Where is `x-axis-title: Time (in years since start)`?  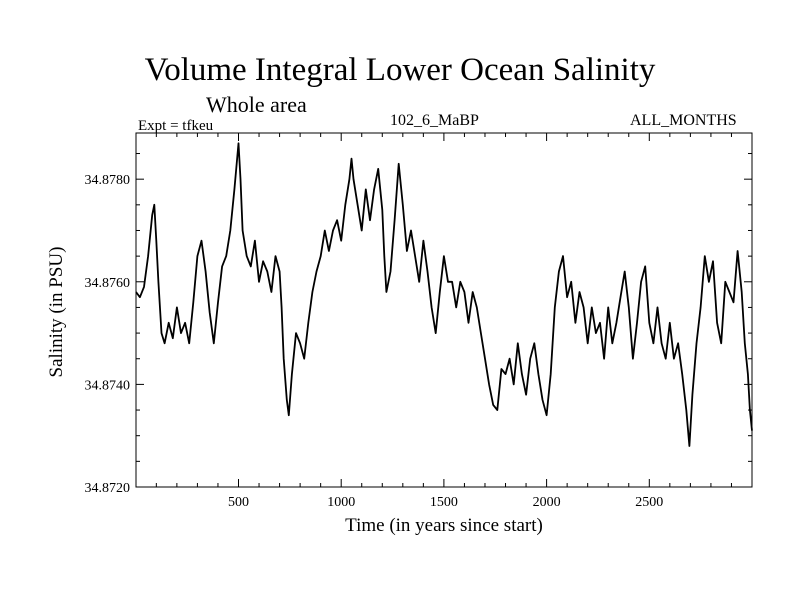 x-axis-title: Time (in years since start) is located at coordinates (444, 525).